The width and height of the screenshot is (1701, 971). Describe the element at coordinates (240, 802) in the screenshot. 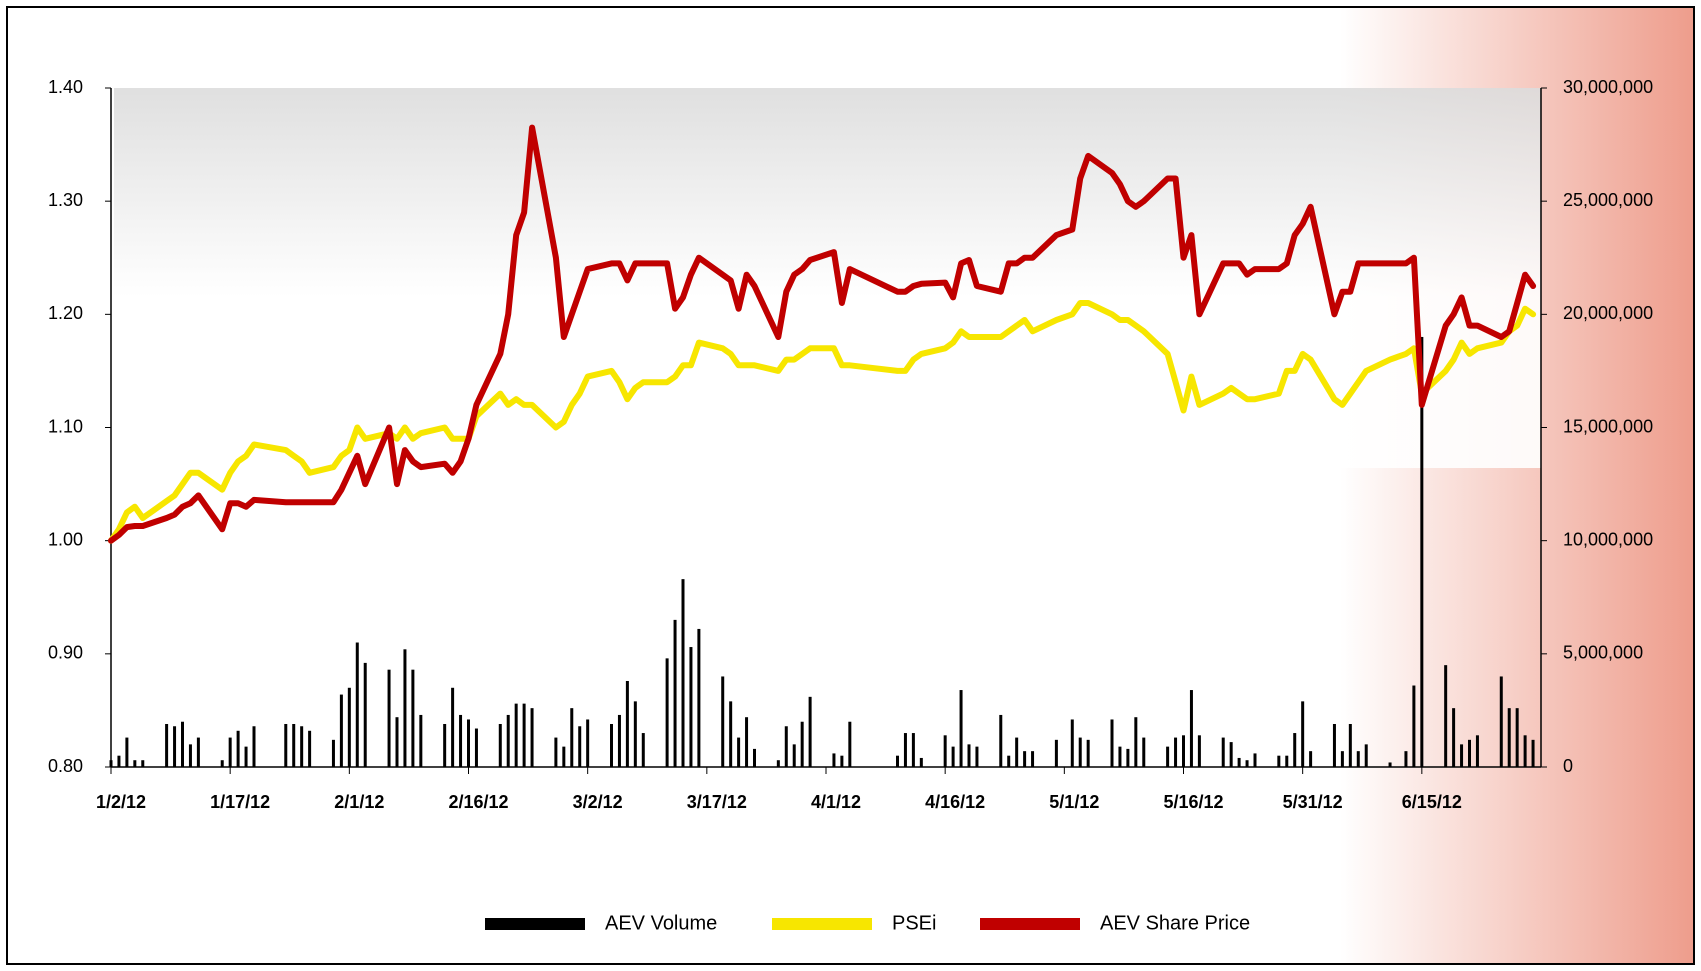

I see `x-tick-label: 1/17/12` at that location.